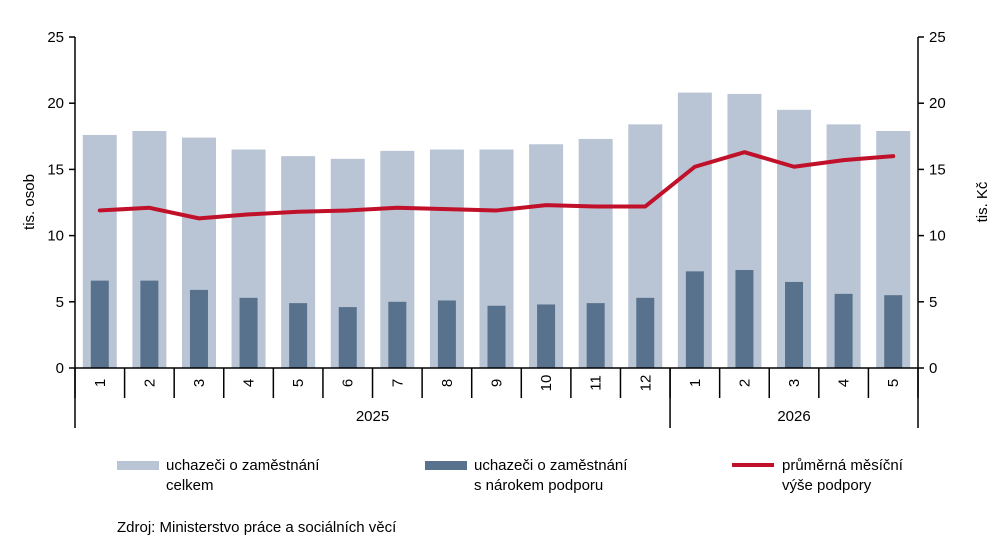  Describe the element at coordinates (55, 236) in the screenshot. I see `left-tick-label: 10` at that location.